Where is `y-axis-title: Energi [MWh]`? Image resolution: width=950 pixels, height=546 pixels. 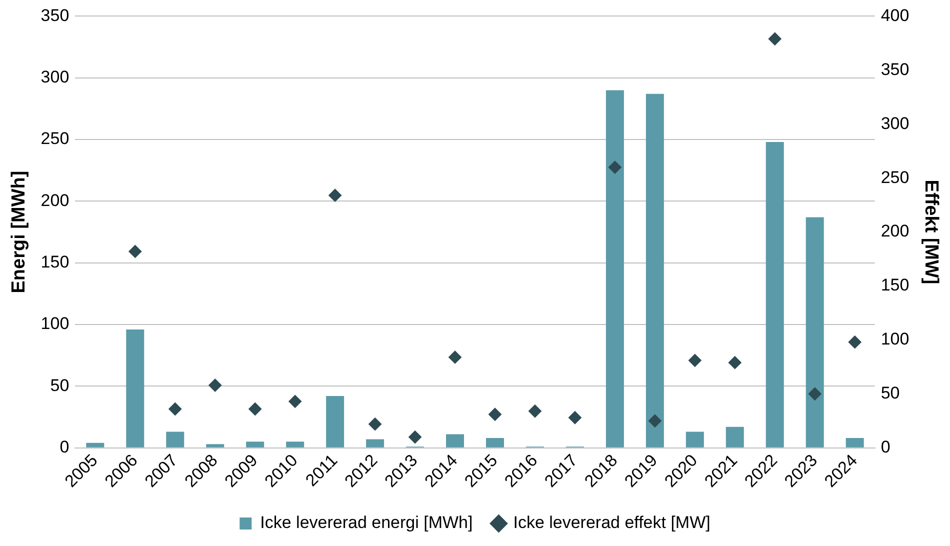 y-axis-title: Energi [MWh] is located at coordinates (19, 232).